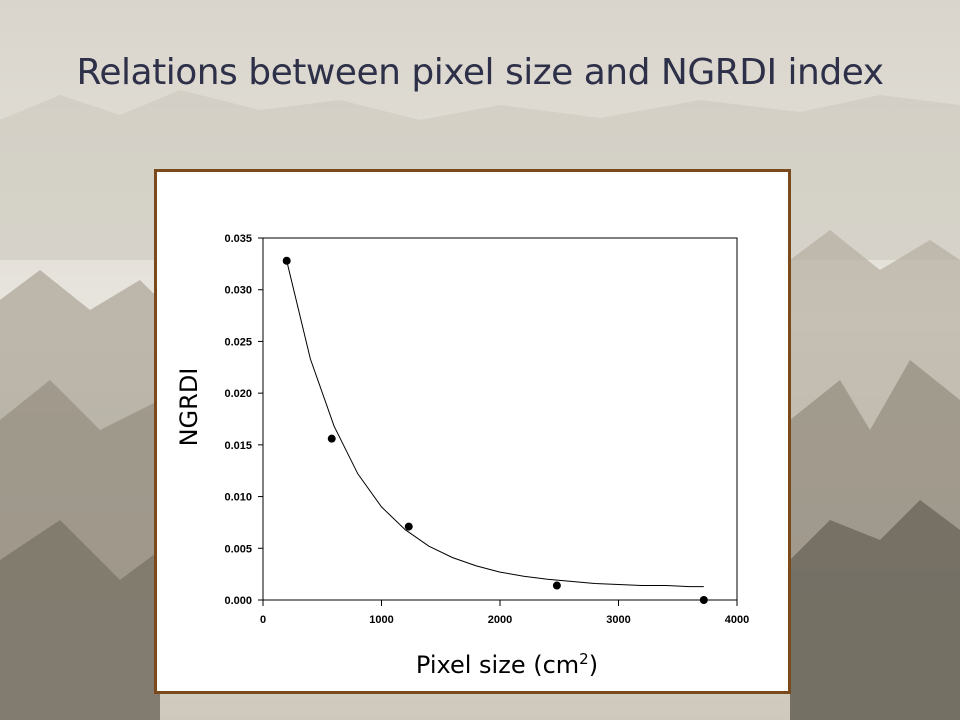 The width and height of the screenshot is (960, 720). I want to click on y-tick-label: 0.030, so click(238, 291).